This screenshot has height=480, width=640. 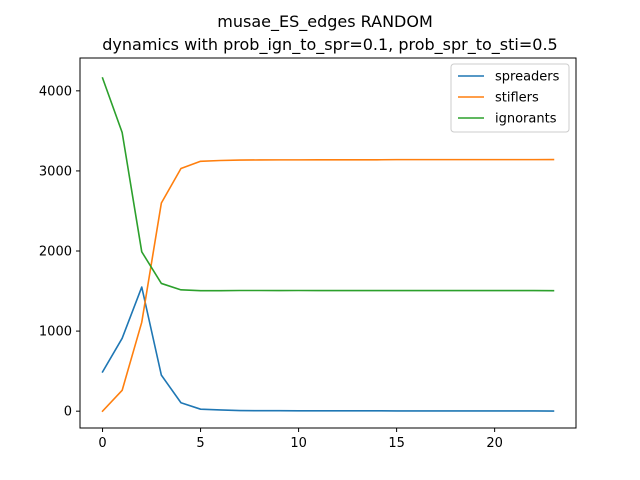 I want to click on x-tick-label: 20, so click(x=494, y=443).